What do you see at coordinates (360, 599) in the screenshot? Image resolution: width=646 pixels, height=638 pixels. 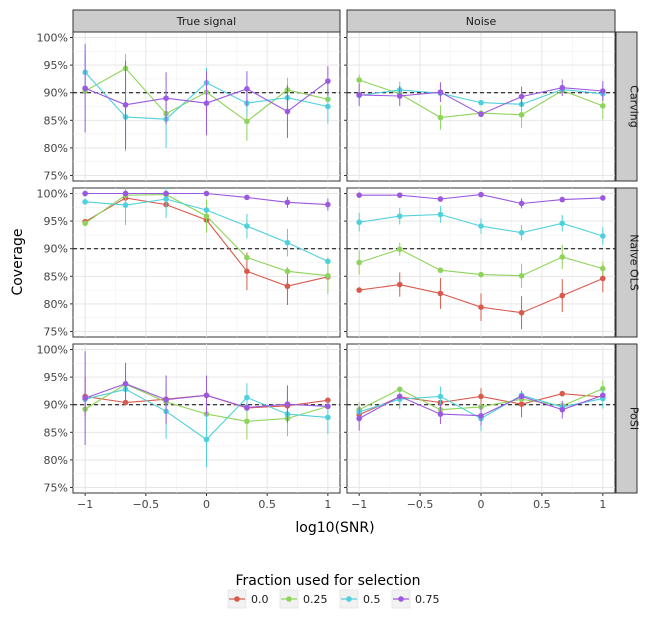 I see `legend-entry-0-5: 0.5` at bounding box center [360, 599].